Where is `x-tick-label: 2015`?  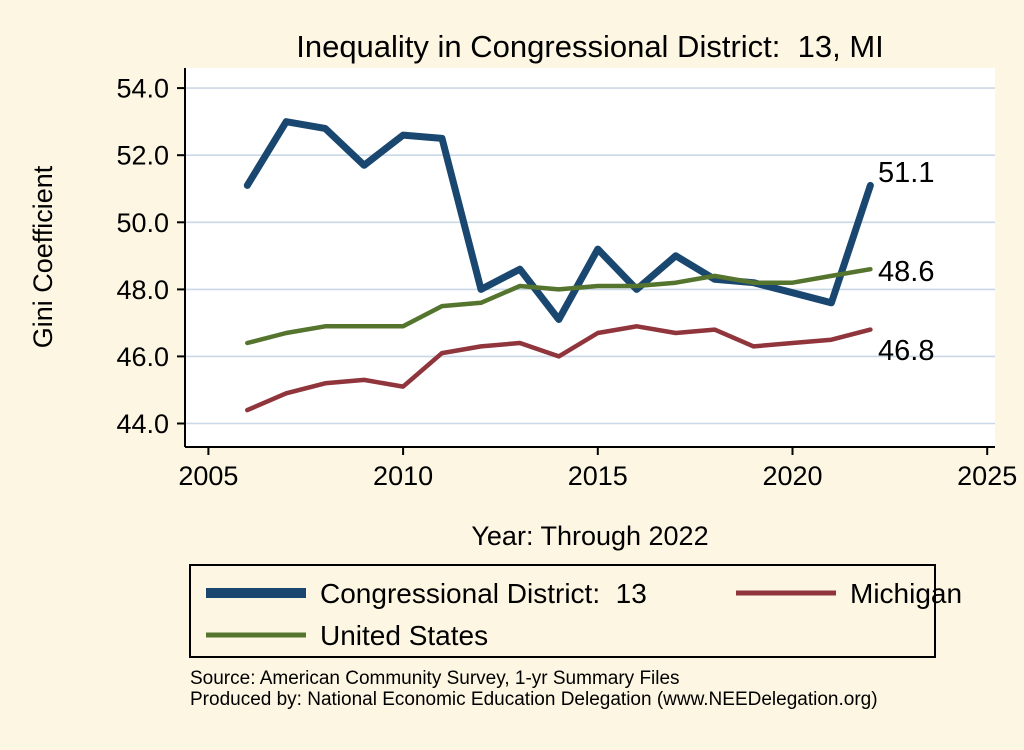
x-tick-label: 2015 is located at coordinates (598, 476).